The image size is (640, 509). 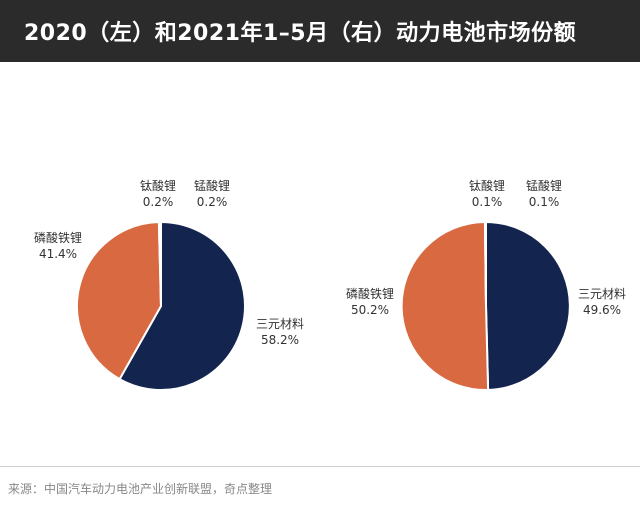 What do you see at coordinates (320, 466) in the screenshot?
I see `footer-divider` at bounding box center [320, 466].